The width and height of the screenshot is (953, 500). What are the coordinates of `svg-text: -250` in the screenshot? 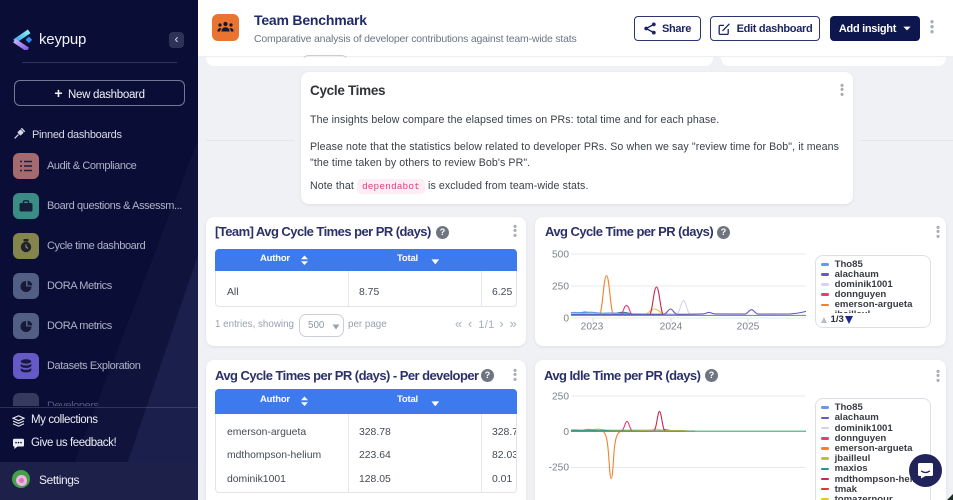 It's located at (559, 468).